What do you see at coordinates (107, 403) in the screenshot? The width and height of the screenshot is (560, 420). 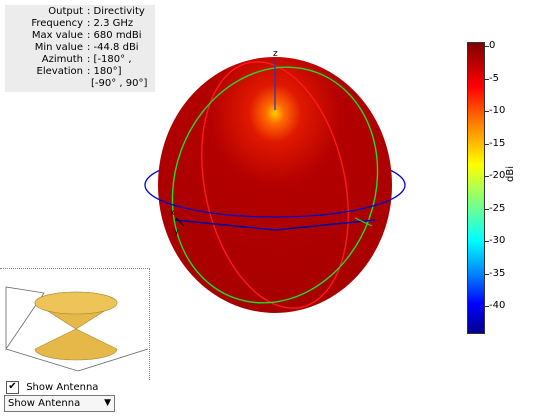 I see `dropdown-arrow-icon: ▼` at bounding box center [107, 403].